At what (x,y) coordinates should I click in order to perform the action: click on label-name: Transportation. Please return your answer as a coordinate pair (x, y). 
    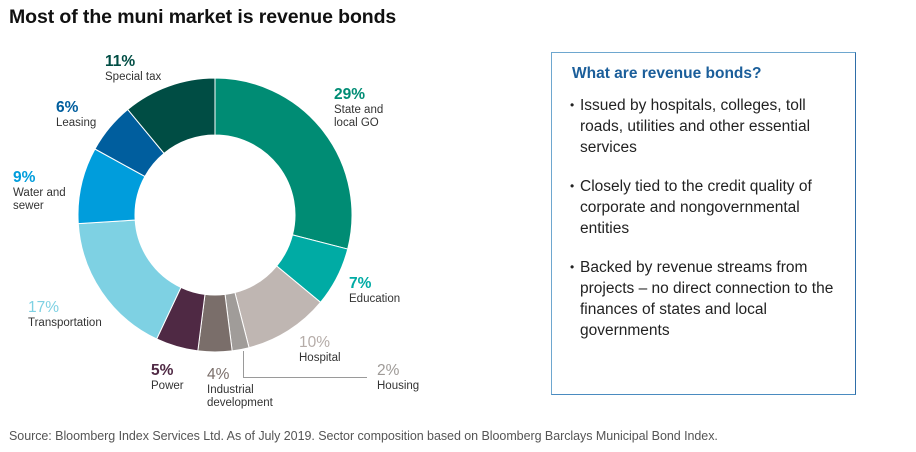
    Looking at the image, I should click on (65, 322).